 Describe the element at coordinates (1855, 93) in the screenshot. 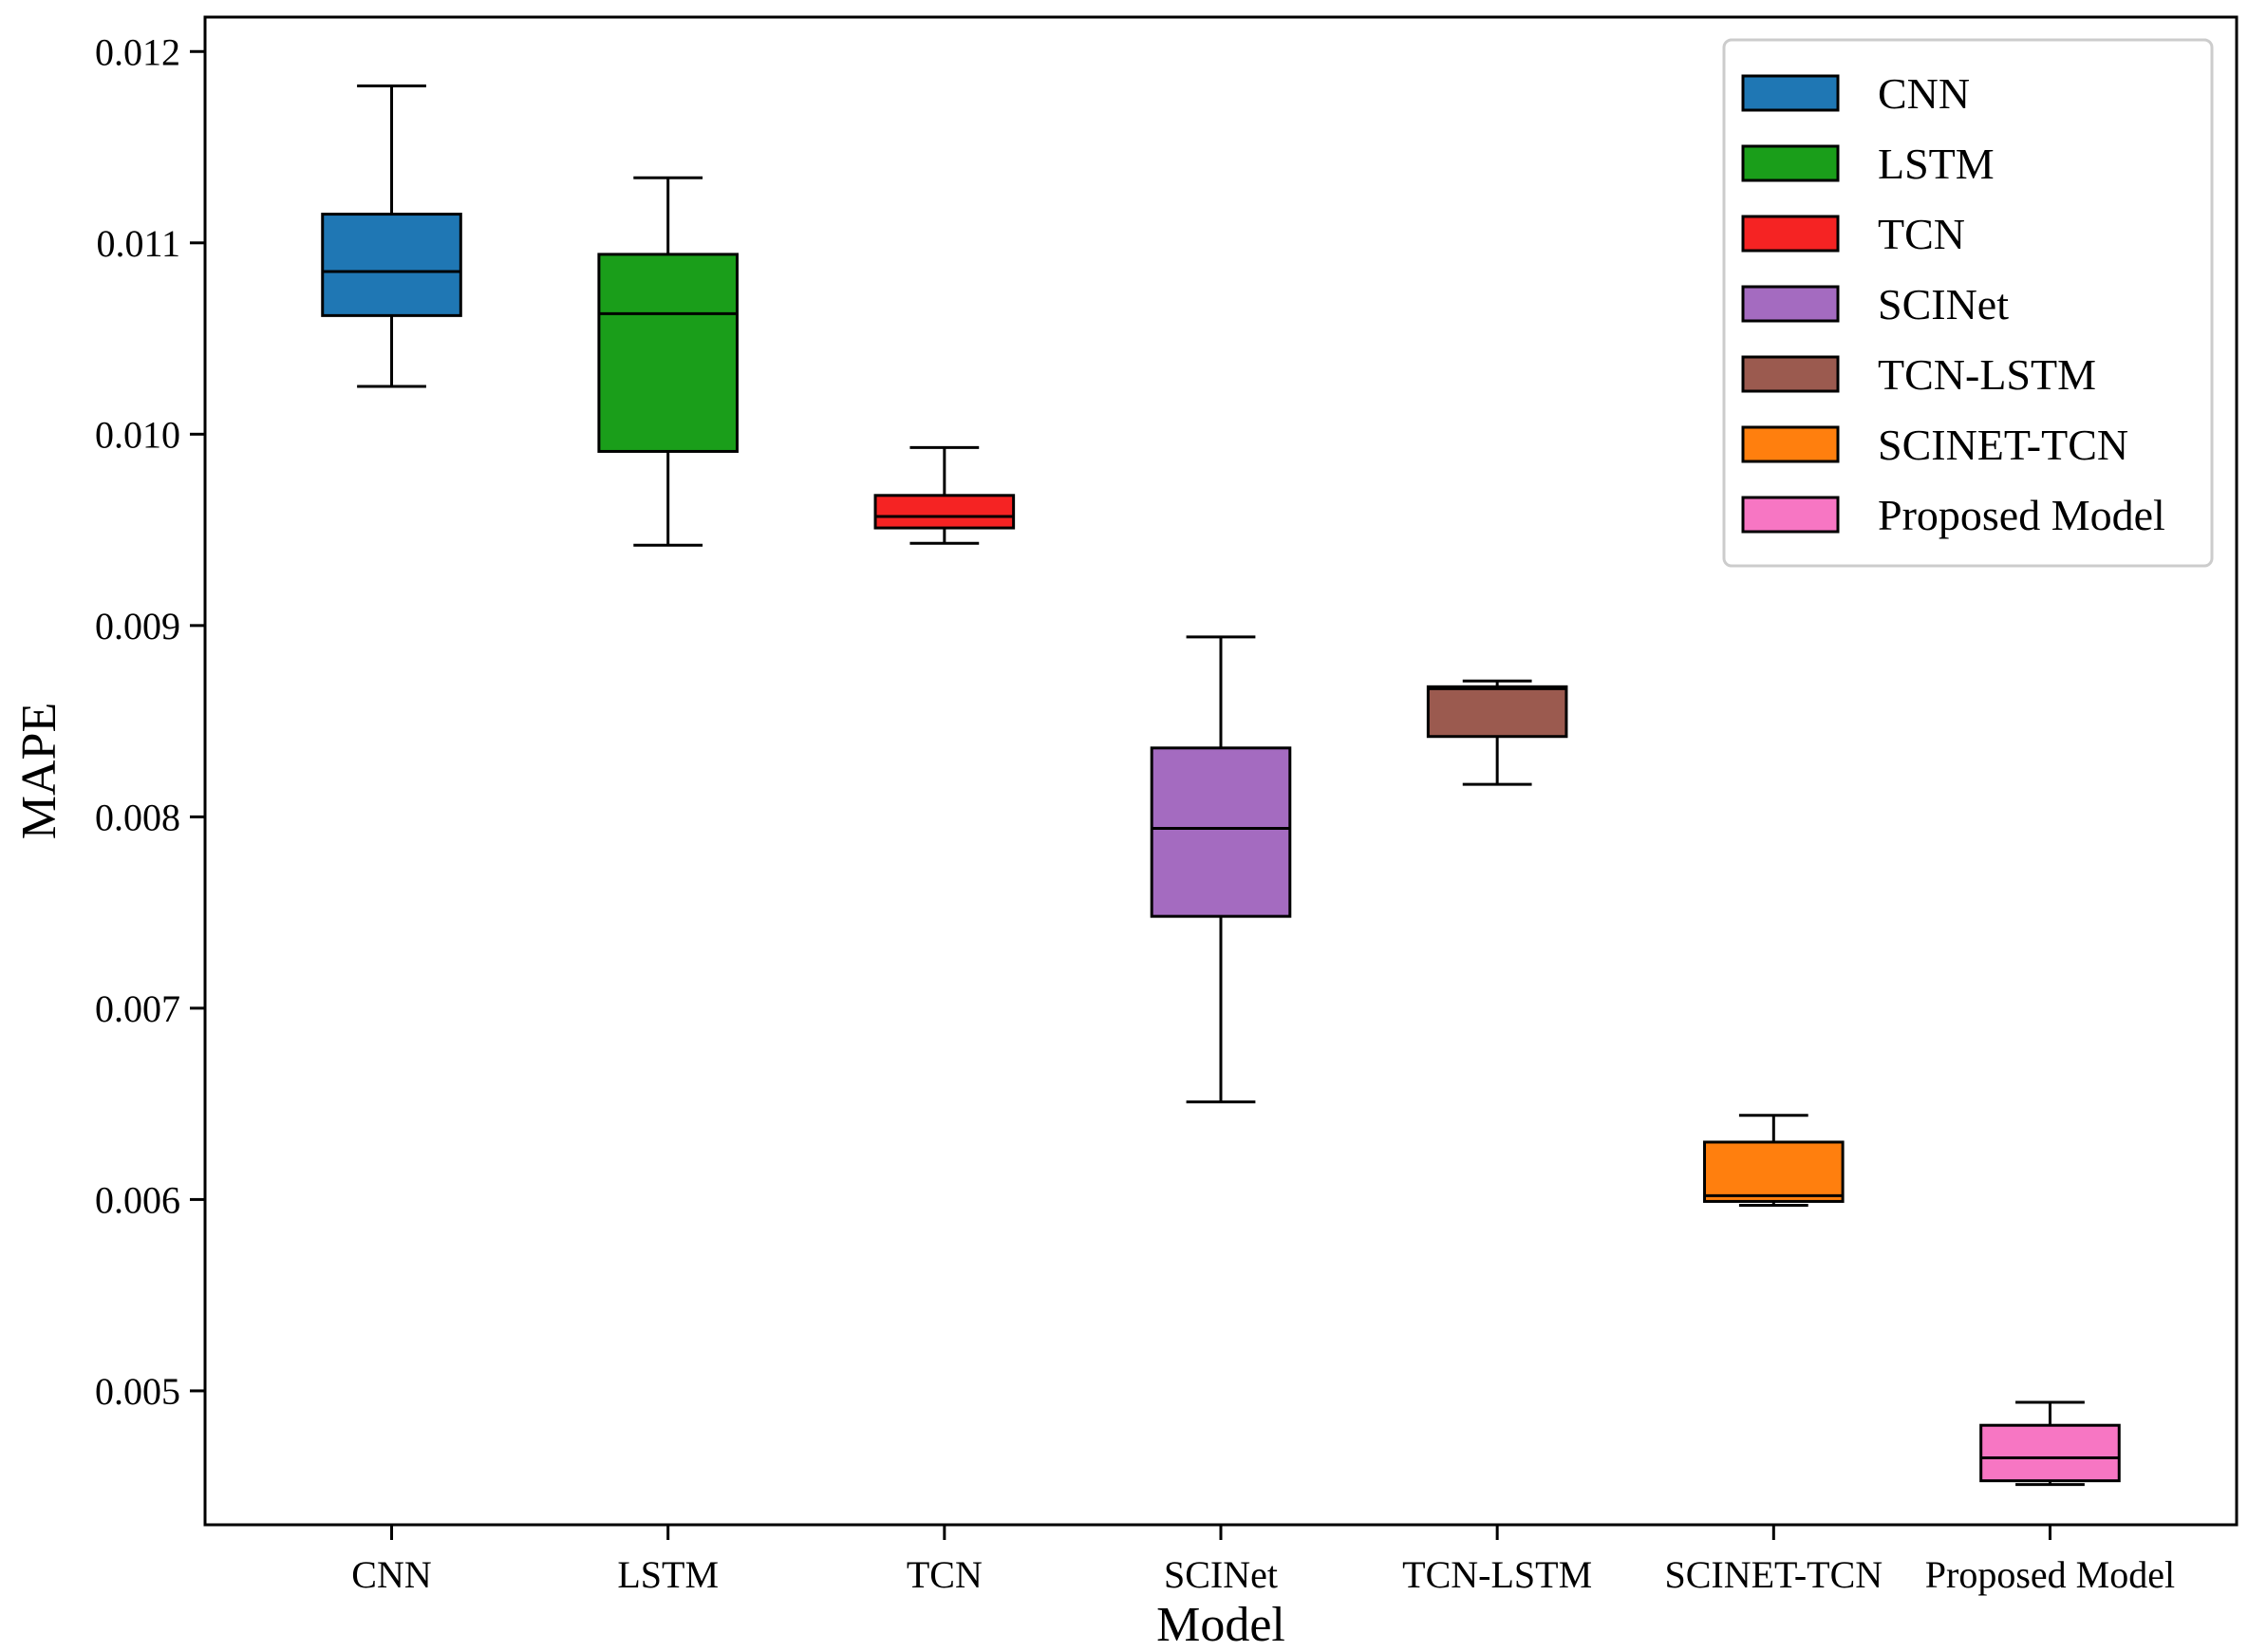

I see `legend-item: CNN` at that location.